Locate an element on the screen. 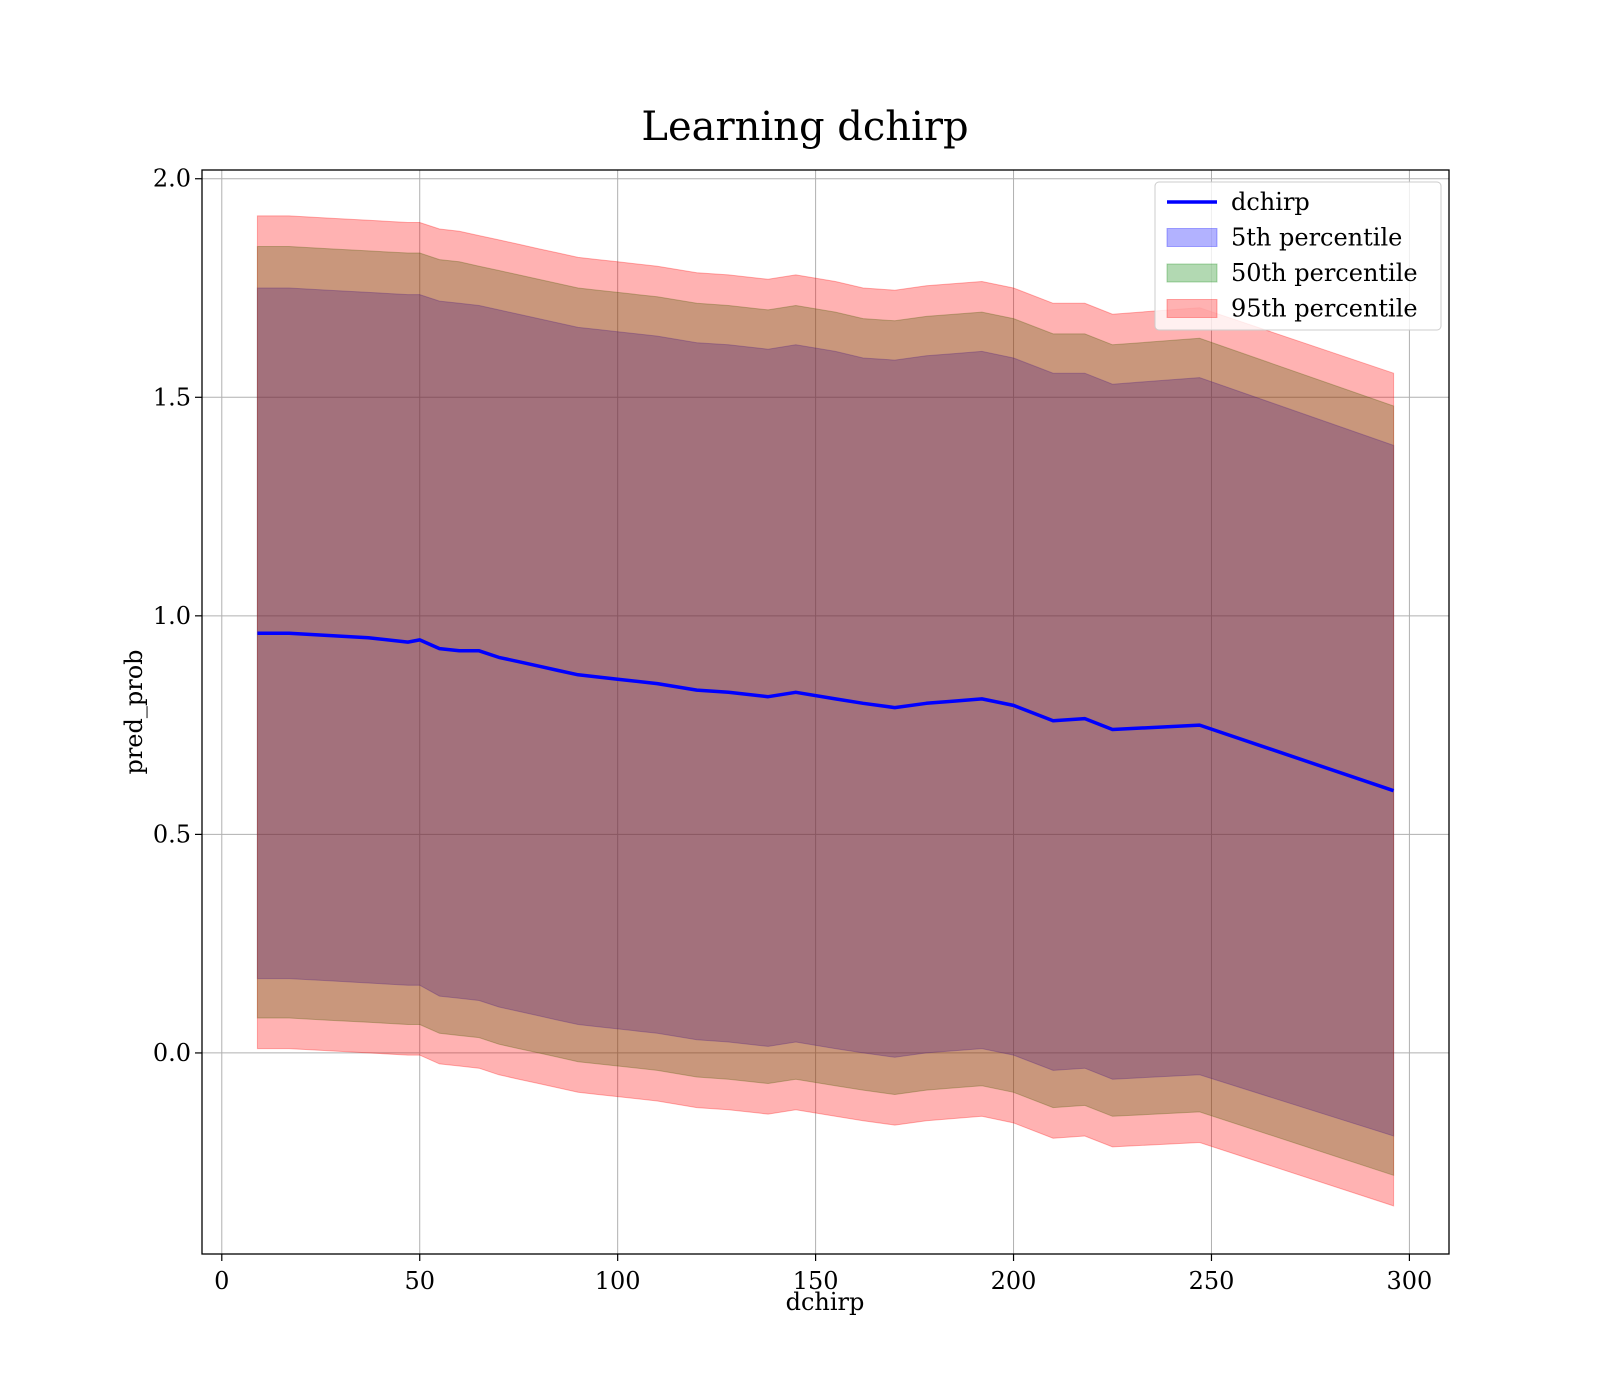 Image resolution: width=1600 pixels, height=1400 pixels. y-axis-ticks: 0.0 0.5 1.0 1.5 2.0 is located at coordinates (177, 616).